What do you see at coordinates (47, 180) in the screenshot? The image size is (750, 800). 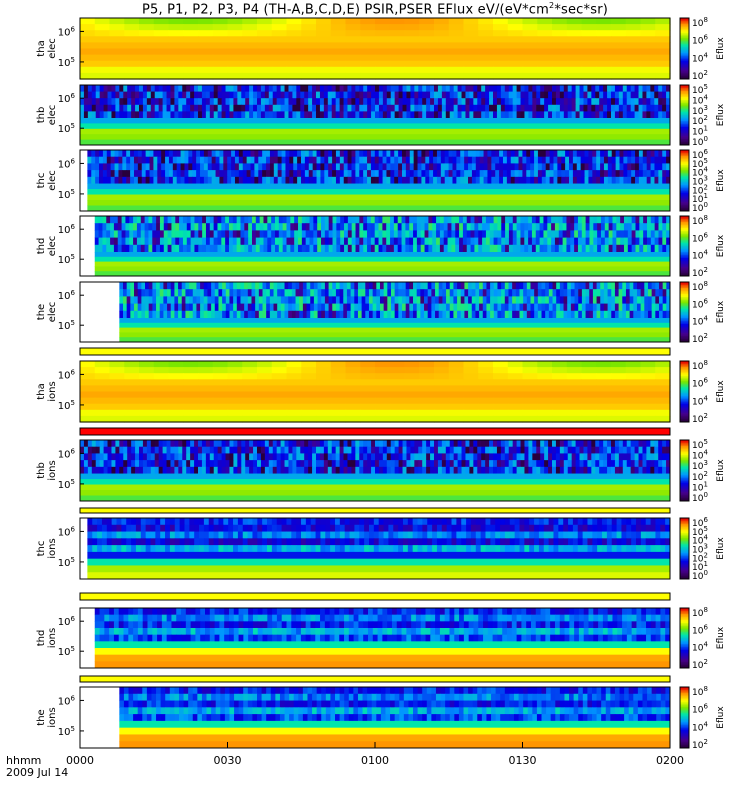 I see `panel-ylabel: thcelec` at bounding box center [47, 180].